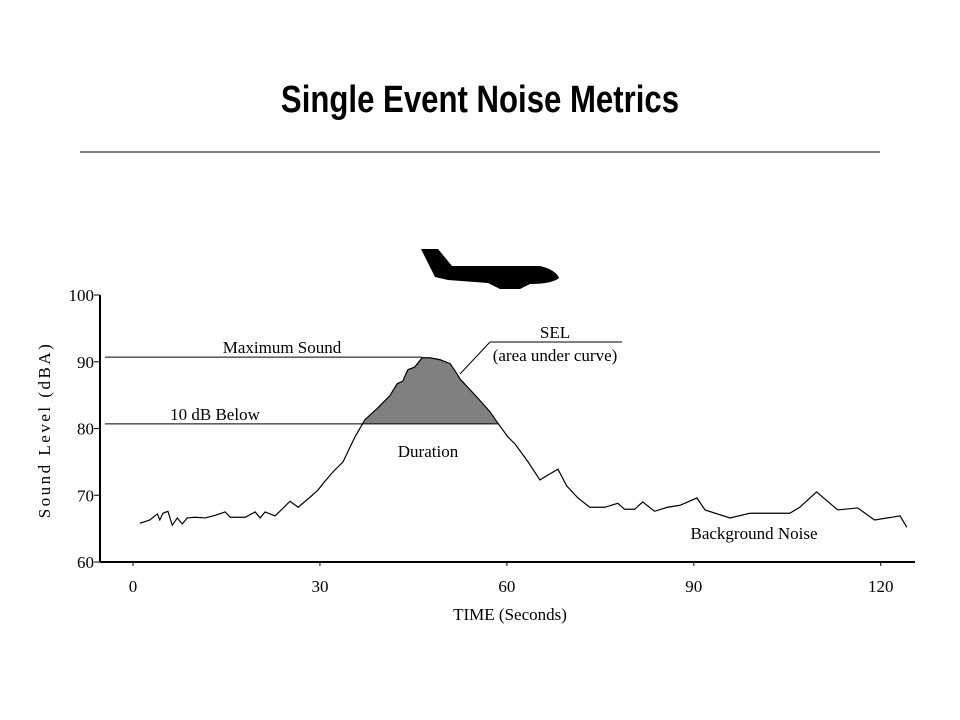 This screenshot has width=960, height=720. What do you see at coordinates (555, 332) in the screenshot?
I see `annotation: SEL` at bounding box center [555, 332].